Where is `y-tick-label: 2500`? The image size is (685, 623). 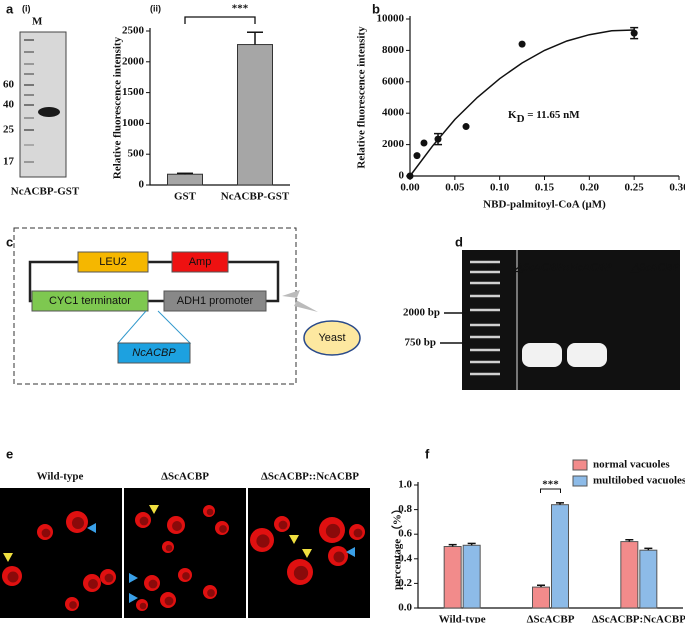
y-tick-label: 2500 is located at coordinates (133, 31).